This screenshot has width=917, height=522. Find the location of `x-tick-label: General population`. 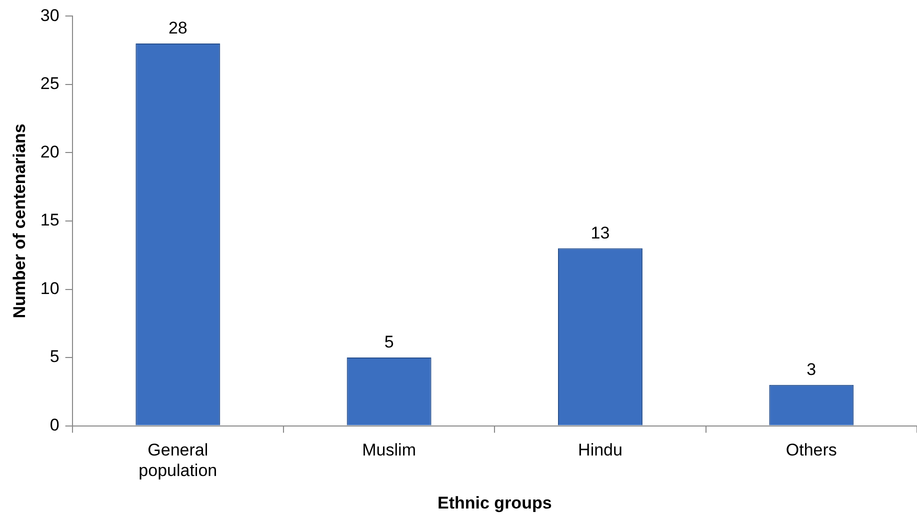

x-tick-label: General population is located at coordinates (178, 460).